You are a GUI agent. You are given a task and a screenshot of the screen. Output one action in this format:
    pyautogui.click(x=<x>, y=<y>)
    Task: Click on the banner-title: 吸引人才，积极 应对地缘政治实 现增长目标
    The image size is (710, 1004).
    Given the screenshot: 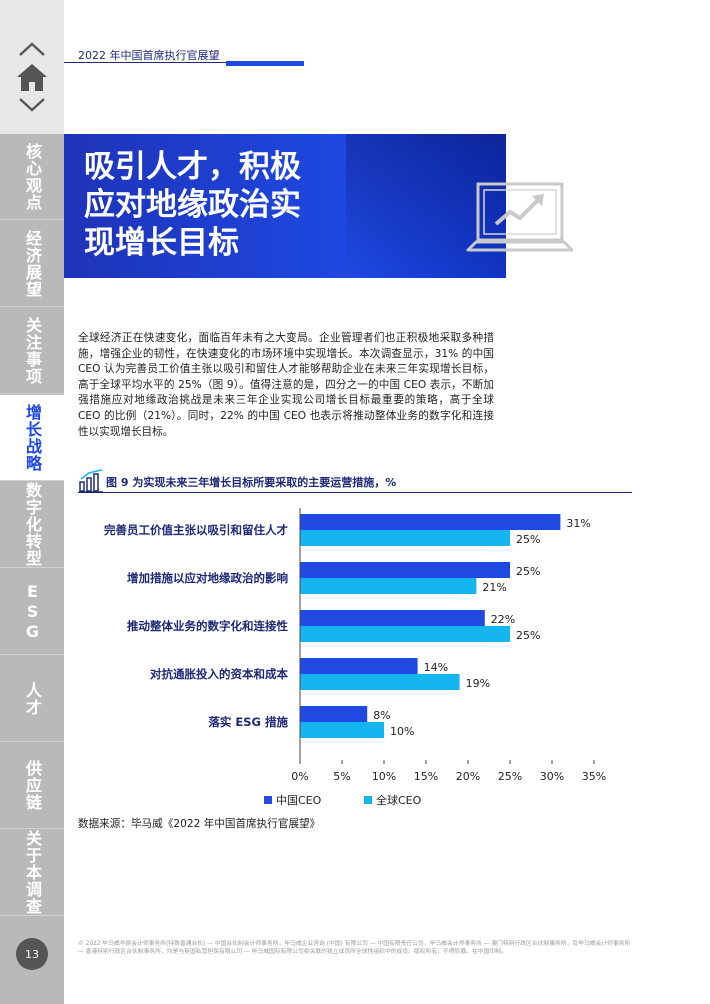 What is the action you would take?
    pyautogui.click(x=234, y=205)
    